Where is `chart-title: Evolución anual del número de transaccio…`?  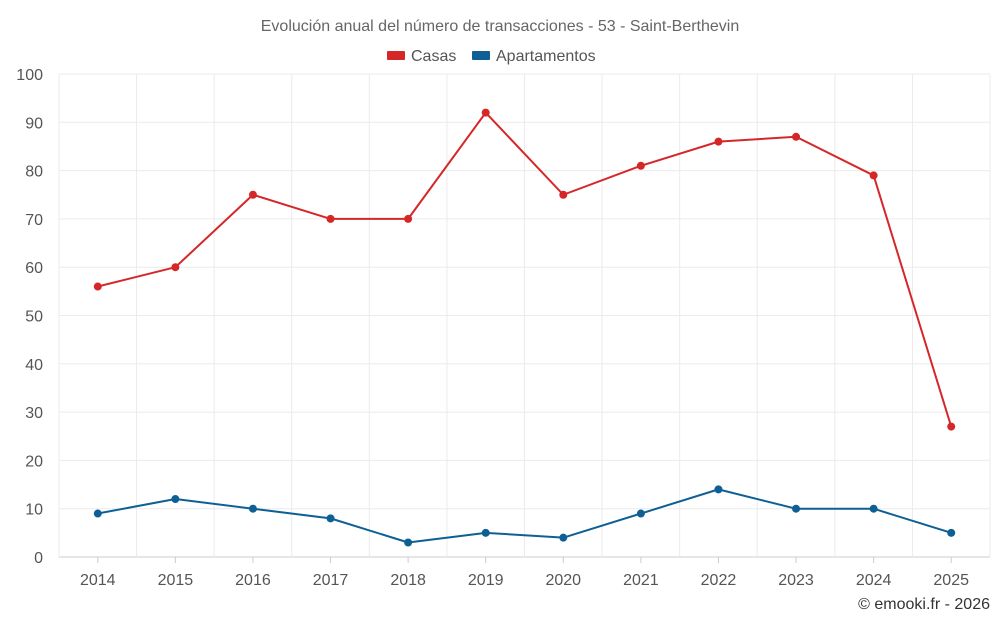
chart-title: Evolución anual del número de transaccio… is located at coordinates (500, 26).